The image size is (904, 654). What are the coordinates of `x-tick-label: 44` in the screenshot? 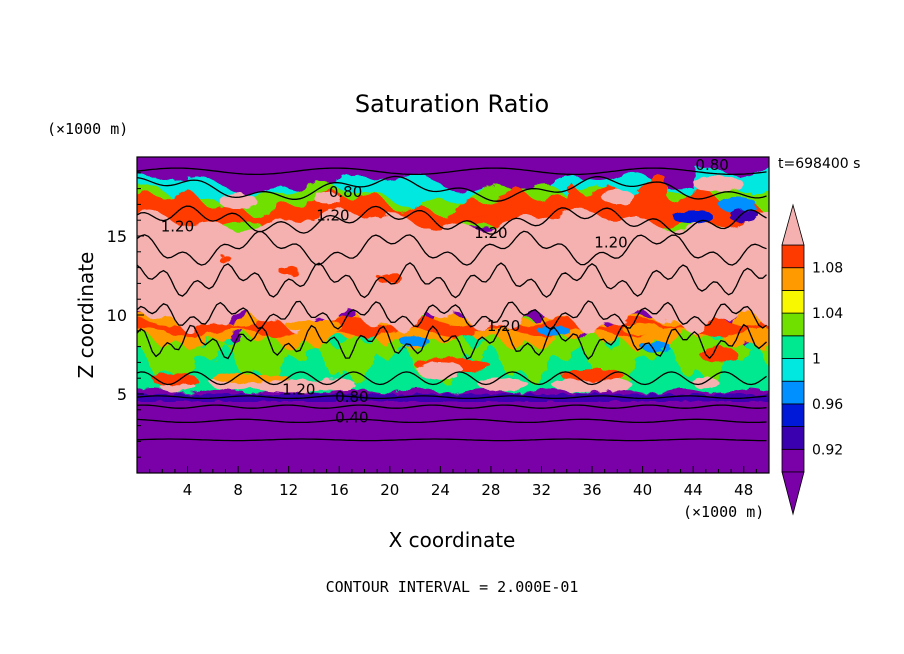 It's located at (693, 490).